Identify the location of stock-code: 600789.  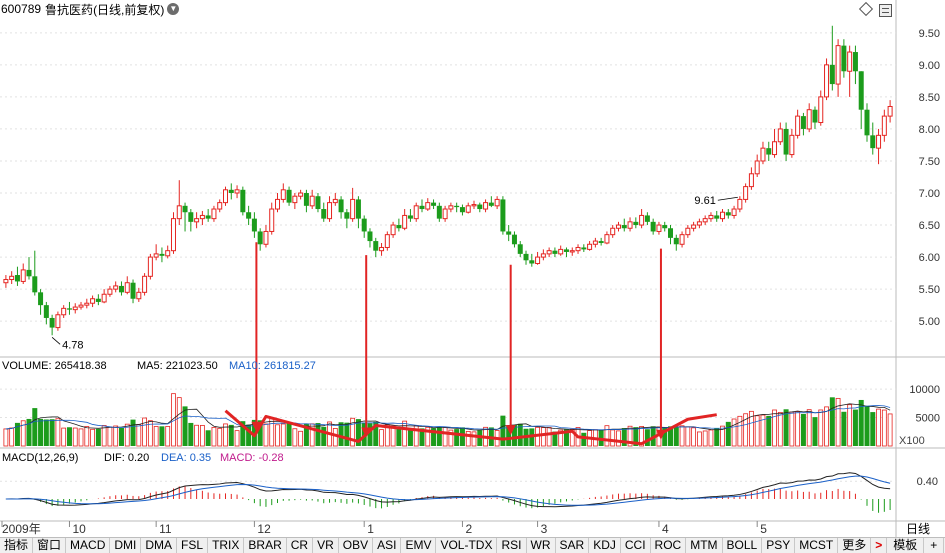
(21, 9).